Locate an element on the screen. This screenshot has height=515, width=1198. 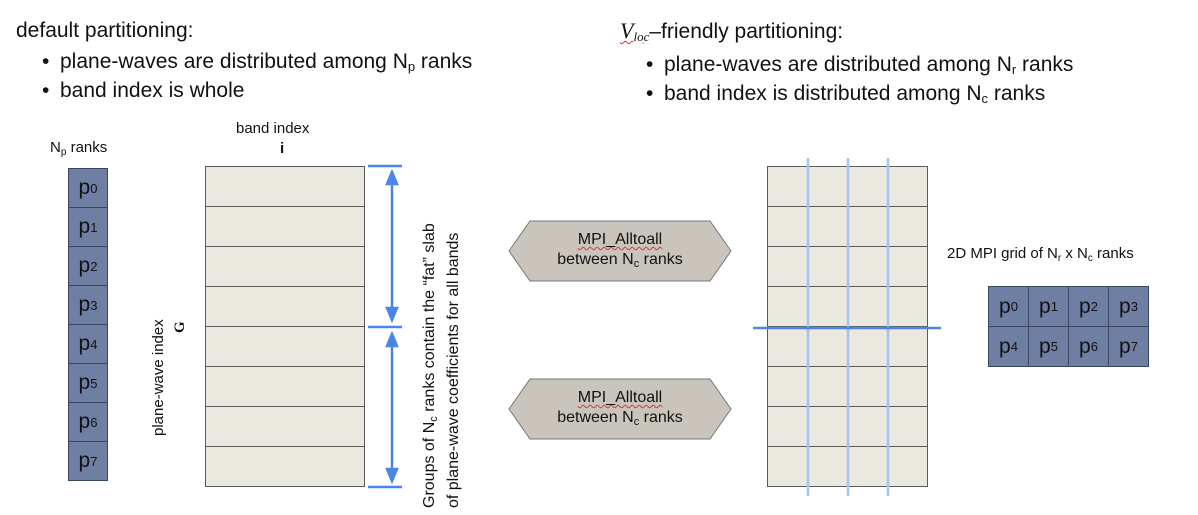
right-heading-text: –friendly partitioning: is located at coordinates (746, 31).